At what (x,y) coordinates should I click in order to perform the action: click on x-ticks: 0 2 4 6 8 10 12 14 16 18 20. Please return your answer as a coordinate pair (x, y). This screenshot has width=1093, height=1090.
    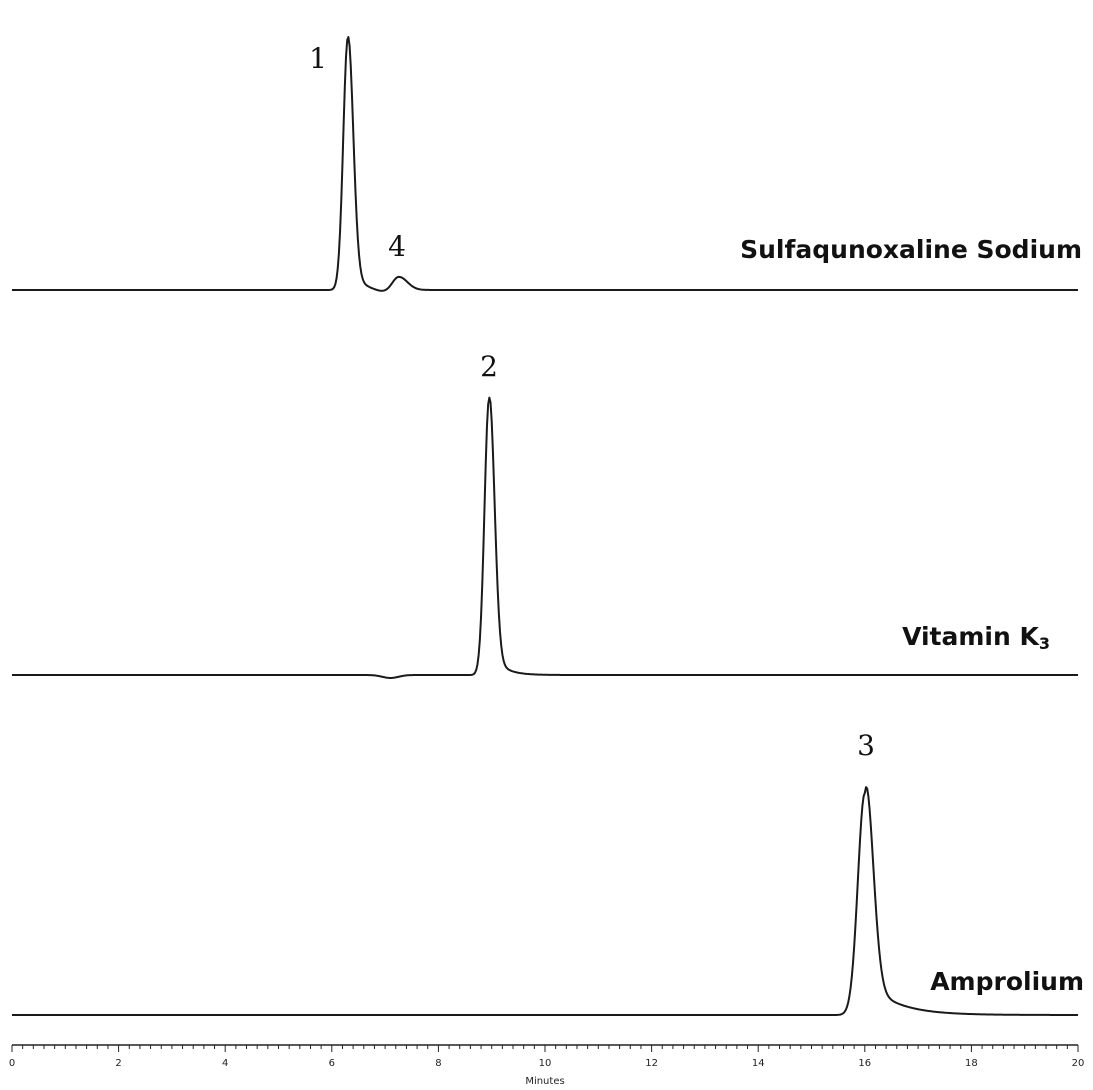
    Looking at the image, I should click on (547, 1057).